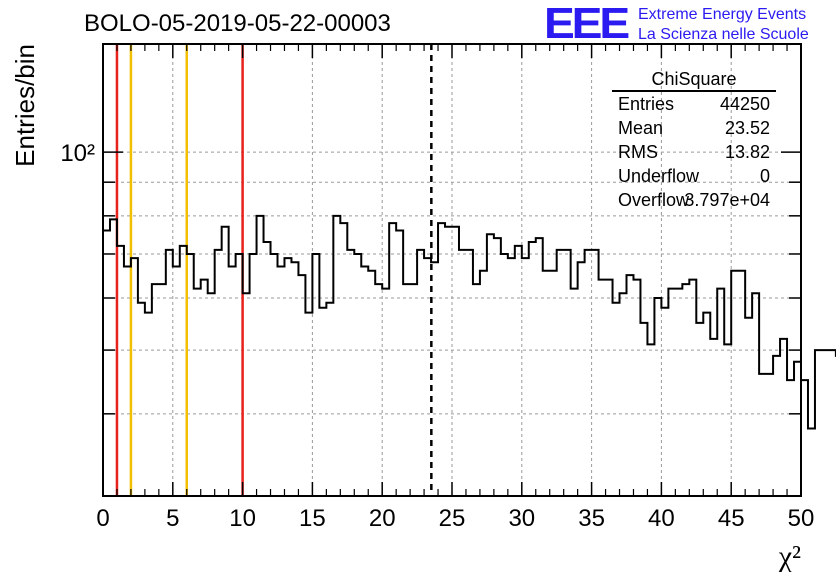 The height and width of the screenshot is (572, 836). I want to click on logo-line-1: Extreme Energy Events, so click(722, 14).